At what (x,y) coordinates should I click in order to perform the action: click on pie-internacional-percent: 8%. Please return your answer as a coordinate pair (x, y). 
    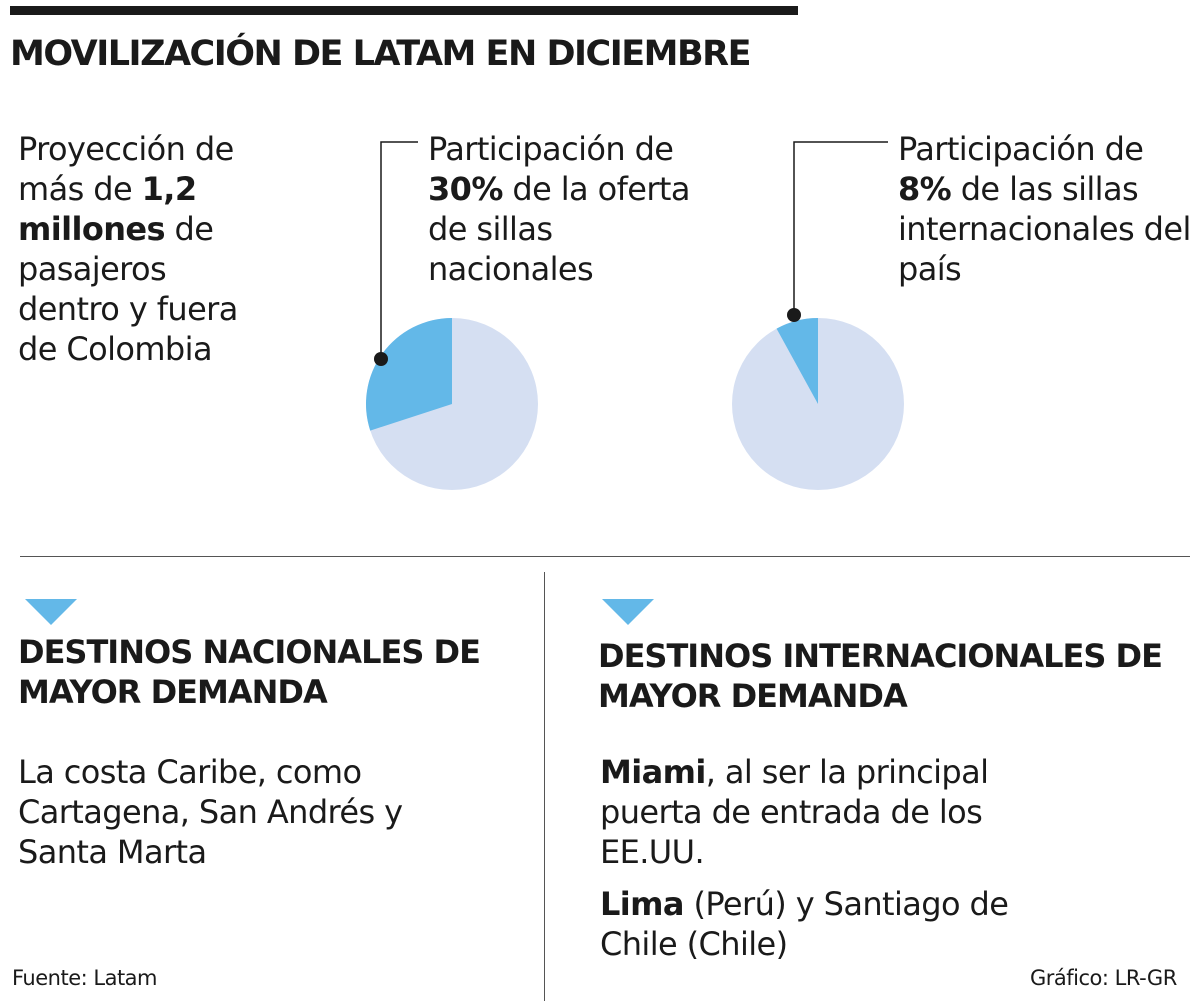
    Looking at the image, I should click on (925, 189).